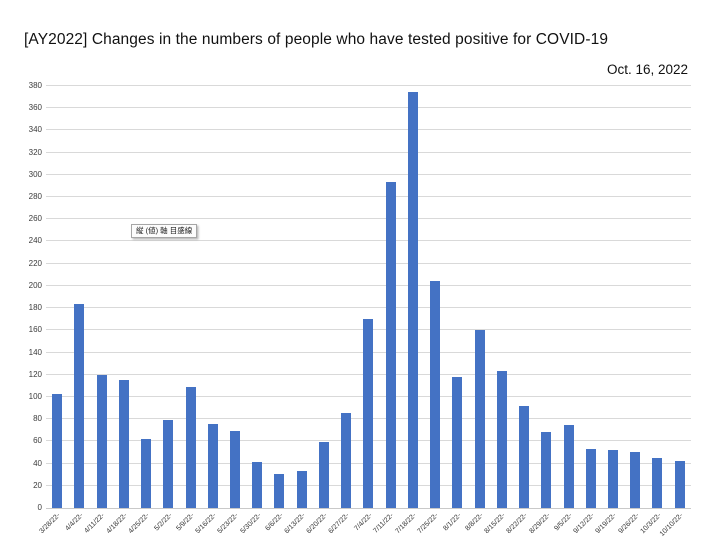 The image size is (724, 544). I want to click on chart-date-label: Oct. 16, 2022, so click(647, 69).